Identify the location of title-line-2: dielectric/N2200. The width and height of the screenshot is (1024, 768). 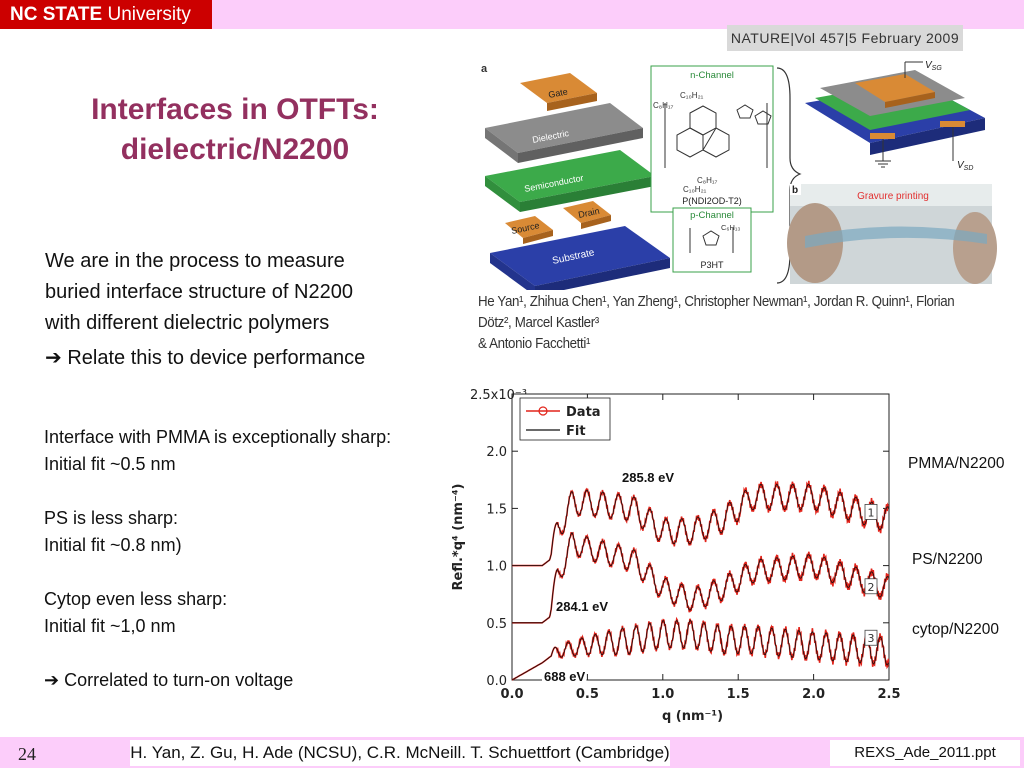
(235, 149).